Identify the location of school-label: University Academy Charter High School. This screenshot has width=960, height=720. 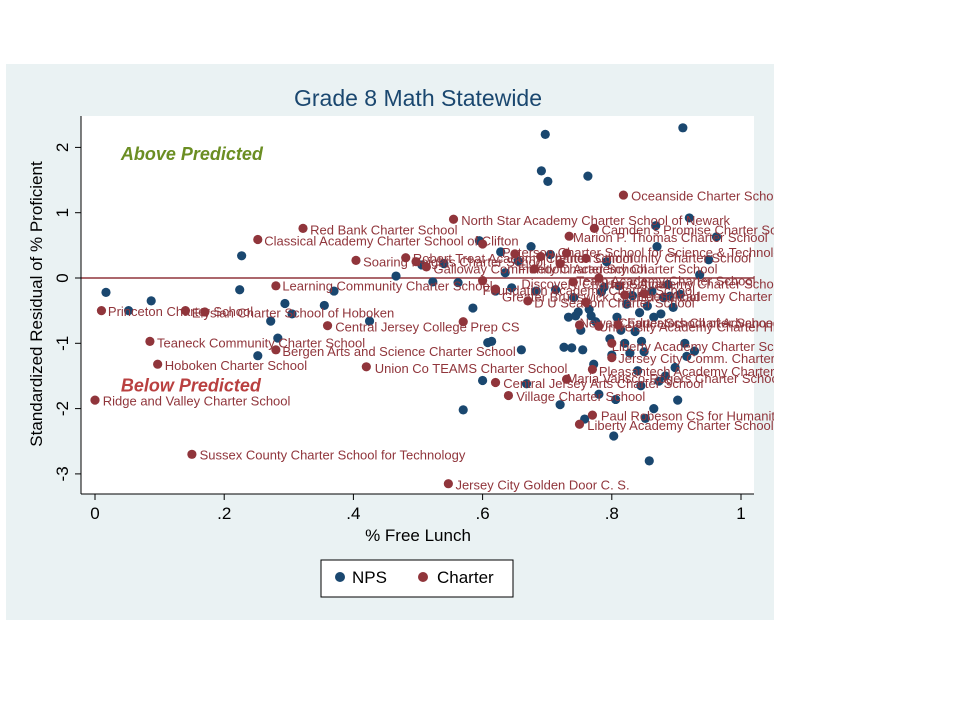
(686, 327).